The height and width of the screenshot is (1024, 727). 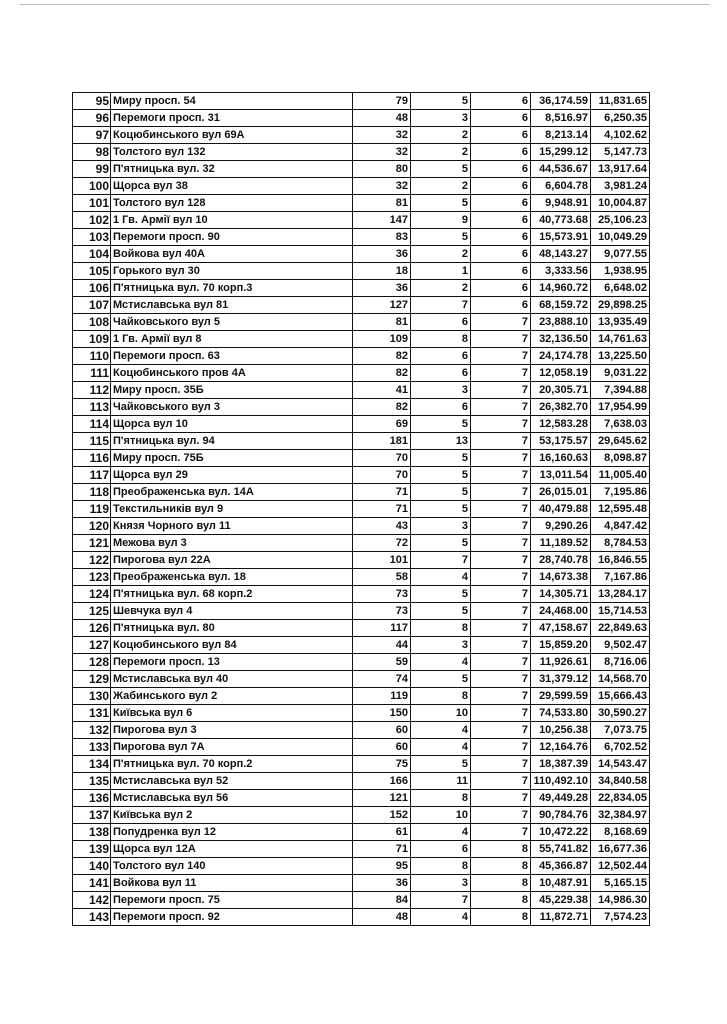 What do you see at coordinates (620, 543) in the screenshot?
I see `col-7-cell: 8,784.53` at bounding box center [620, 543].